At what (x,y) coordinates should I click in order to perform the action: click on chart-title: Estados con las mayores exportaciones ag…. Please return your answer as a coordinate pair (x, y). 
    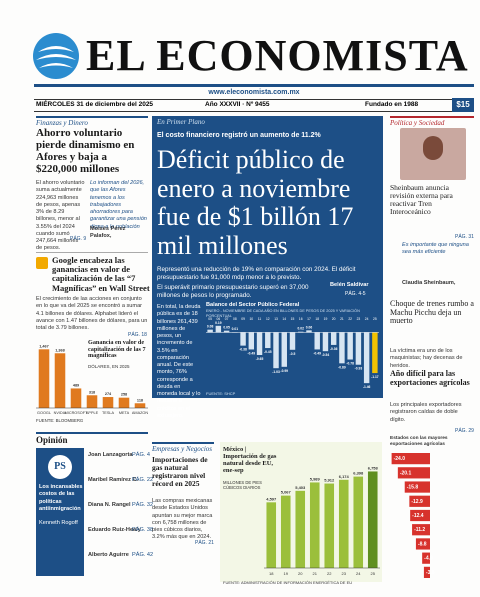
    Looking at the image, I should click on (419, 442).